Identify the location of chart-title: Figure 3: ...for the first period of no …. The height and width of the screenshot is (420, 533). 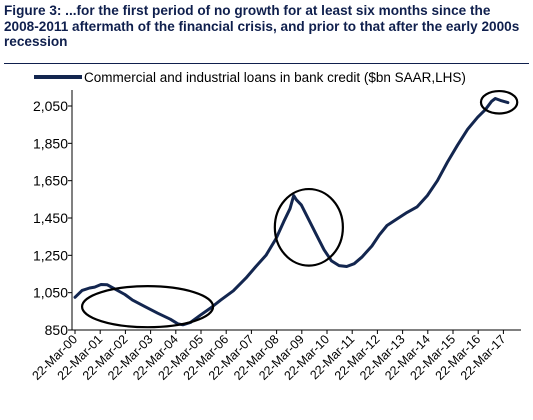
(262, 26).